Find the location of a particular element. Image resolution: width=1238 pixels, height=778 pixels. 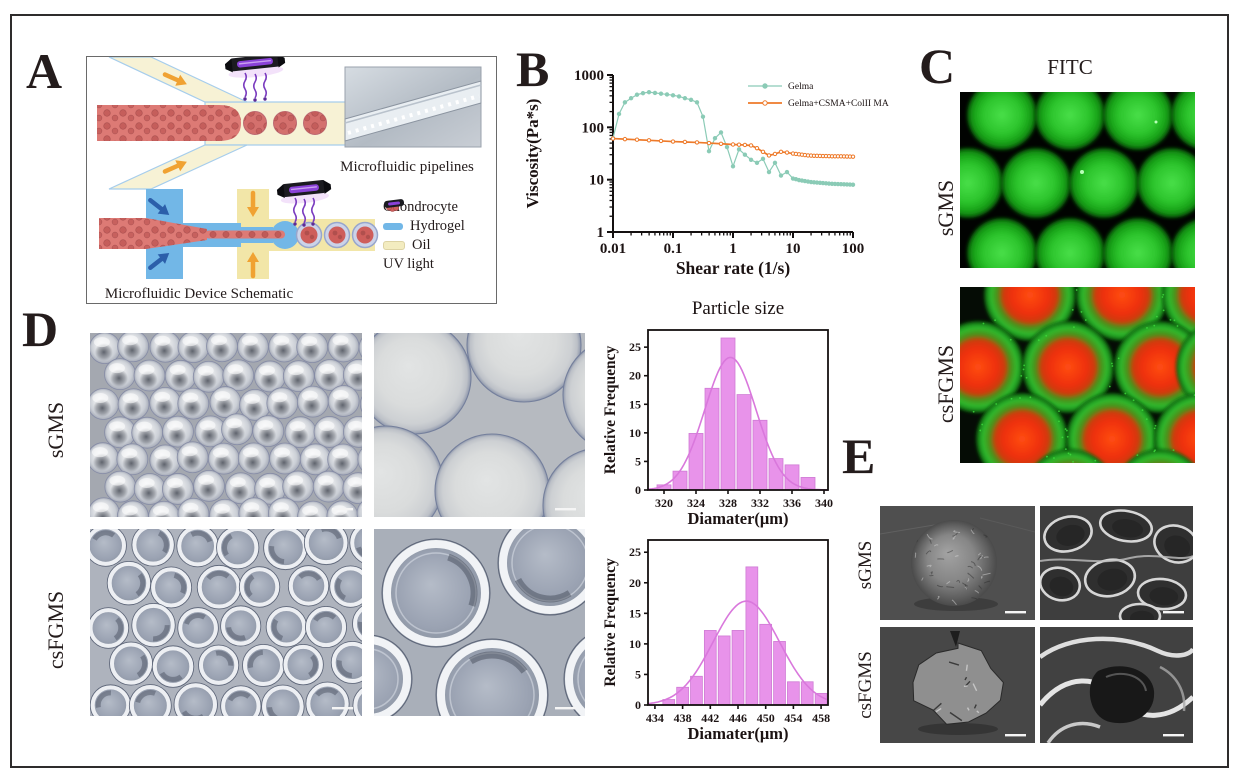

svg-text: Viscosity(Pa*s) is located at coordinates (532, 154).